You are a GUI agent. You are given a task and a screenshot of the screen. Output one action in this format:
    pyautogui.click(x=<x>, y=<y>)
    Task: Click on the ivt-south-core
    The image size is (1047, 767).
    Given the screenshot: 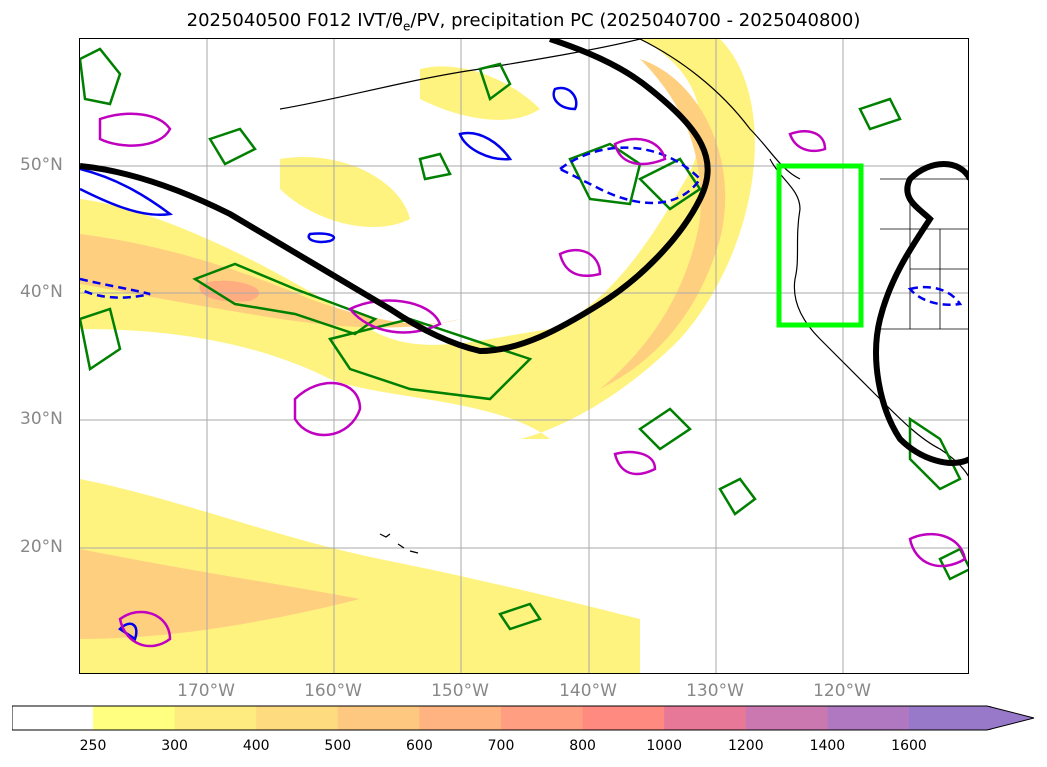 What is the action you would take?
    pyautogui.click(x=220, y=594)
    